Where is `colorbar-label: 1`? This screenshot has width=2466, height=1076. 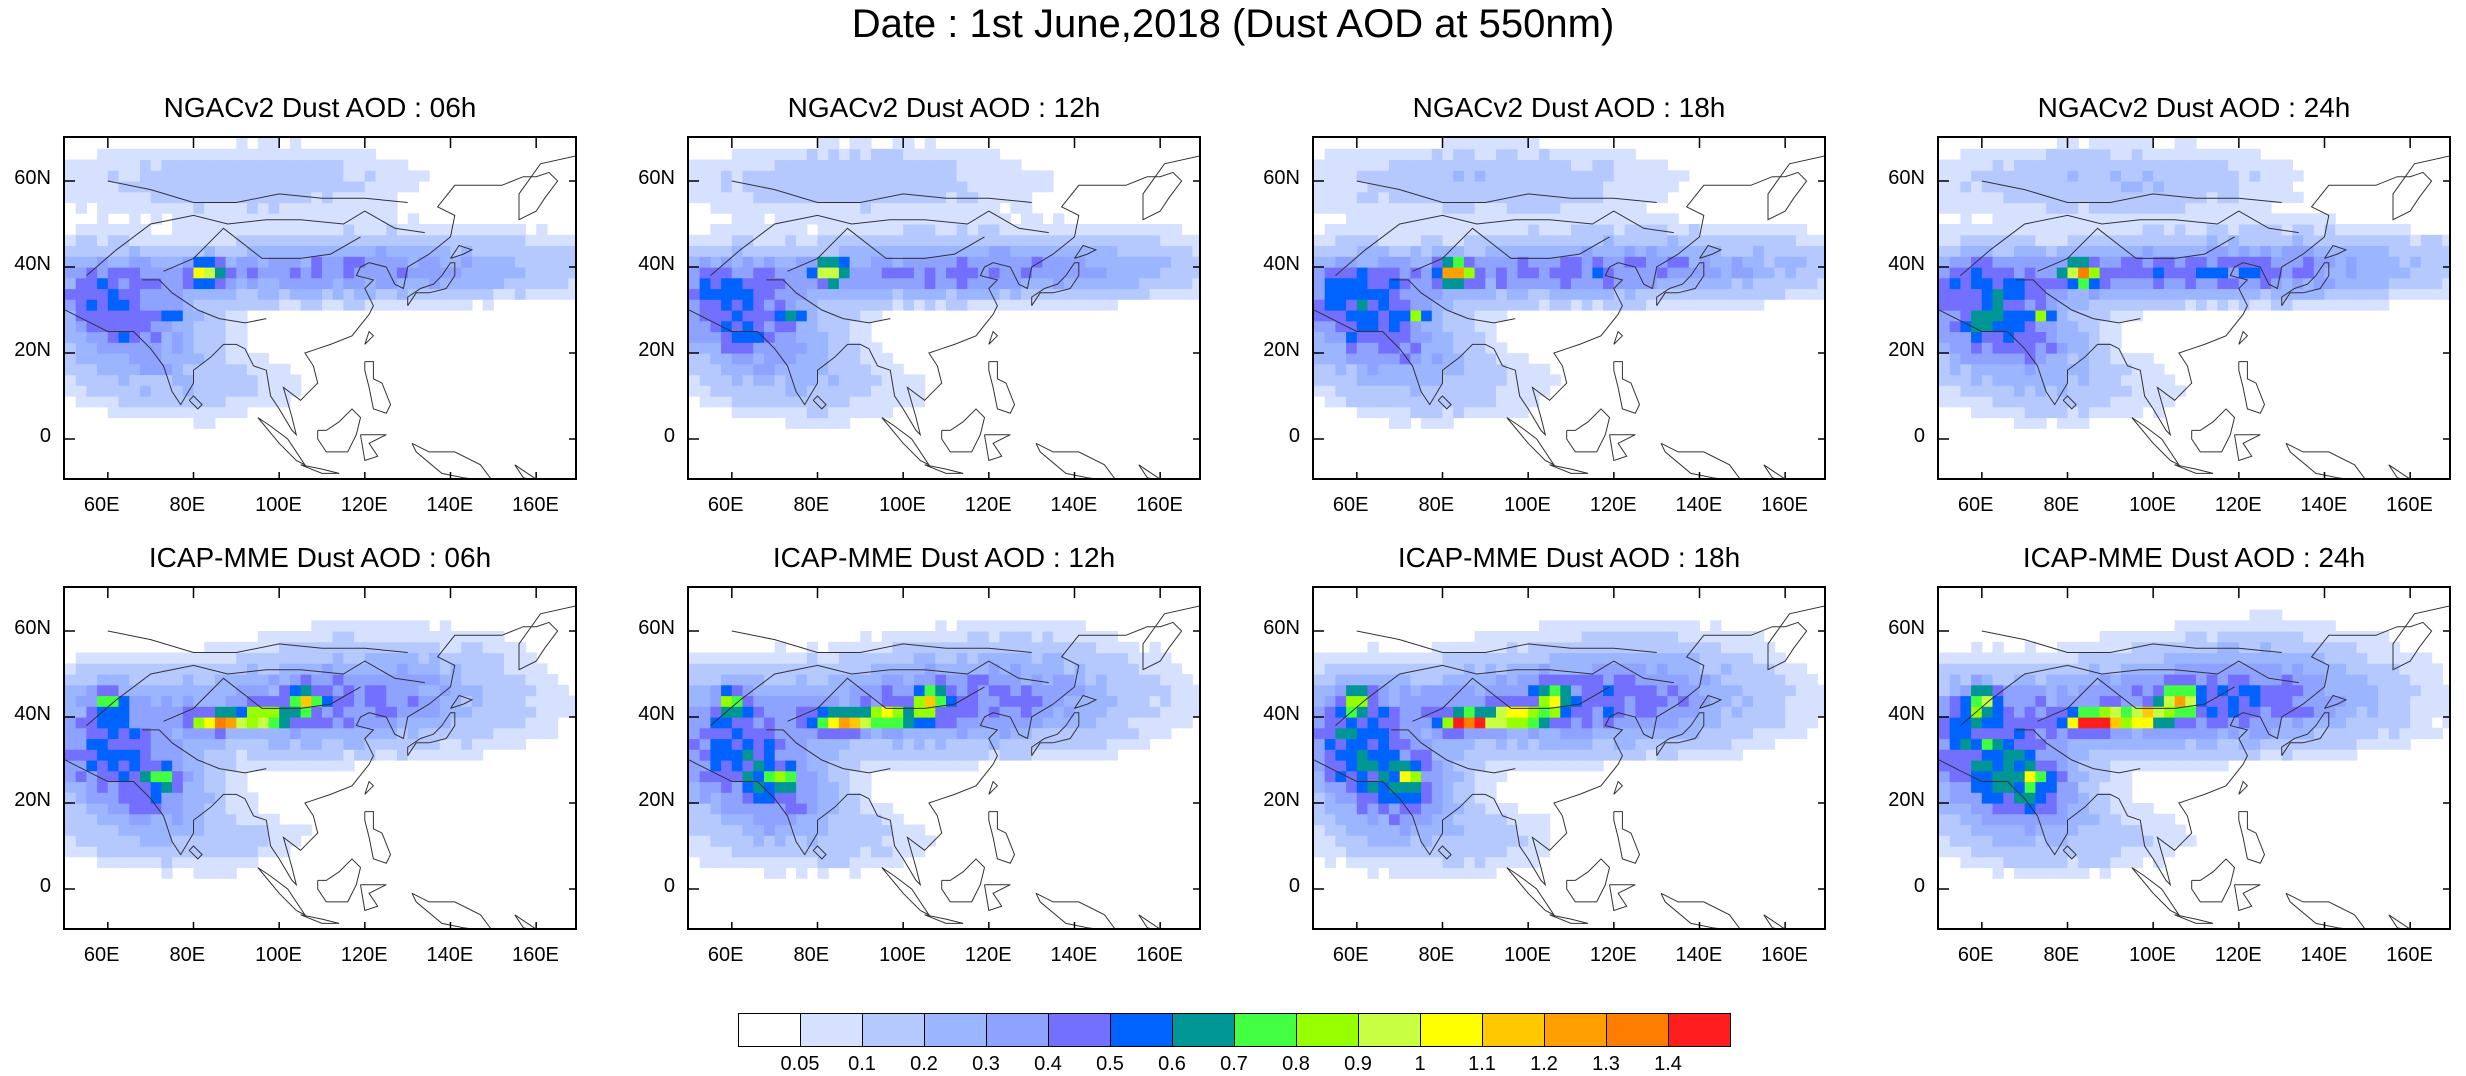
colorbar-label: 1 is located at coordinates (1419, 1064).